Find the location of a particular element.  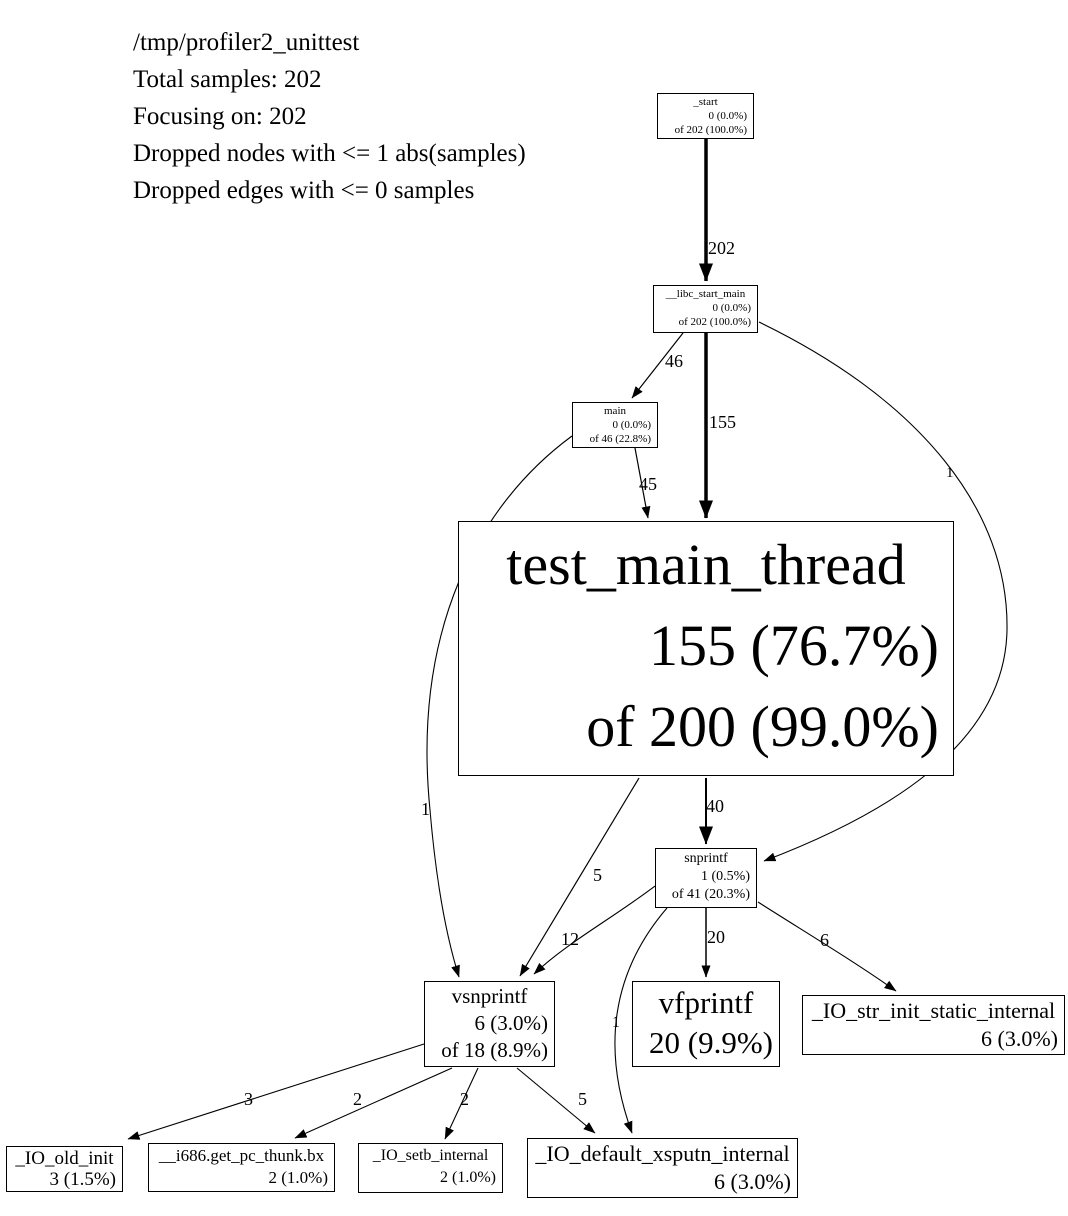

node-ioxsputn-name: _IO_default_xsputn_internal is located at coordinates (662, 1153).